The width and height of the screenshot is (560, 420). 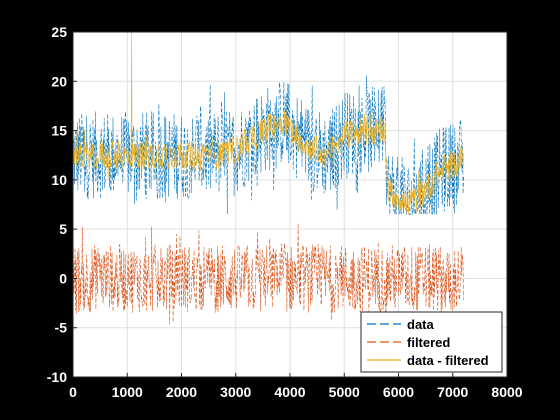 What do you see at coordinates (63, 278) in the screenshot?
I see `y-tick-label: 0` at bounding box center [63, 278].